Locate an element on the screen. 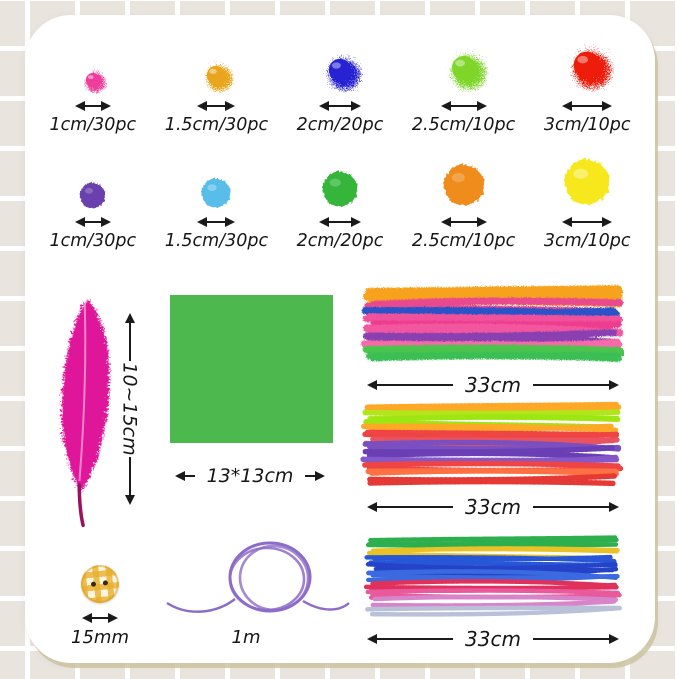  cord-length-label: 1m is located at coordinates (246, 637).